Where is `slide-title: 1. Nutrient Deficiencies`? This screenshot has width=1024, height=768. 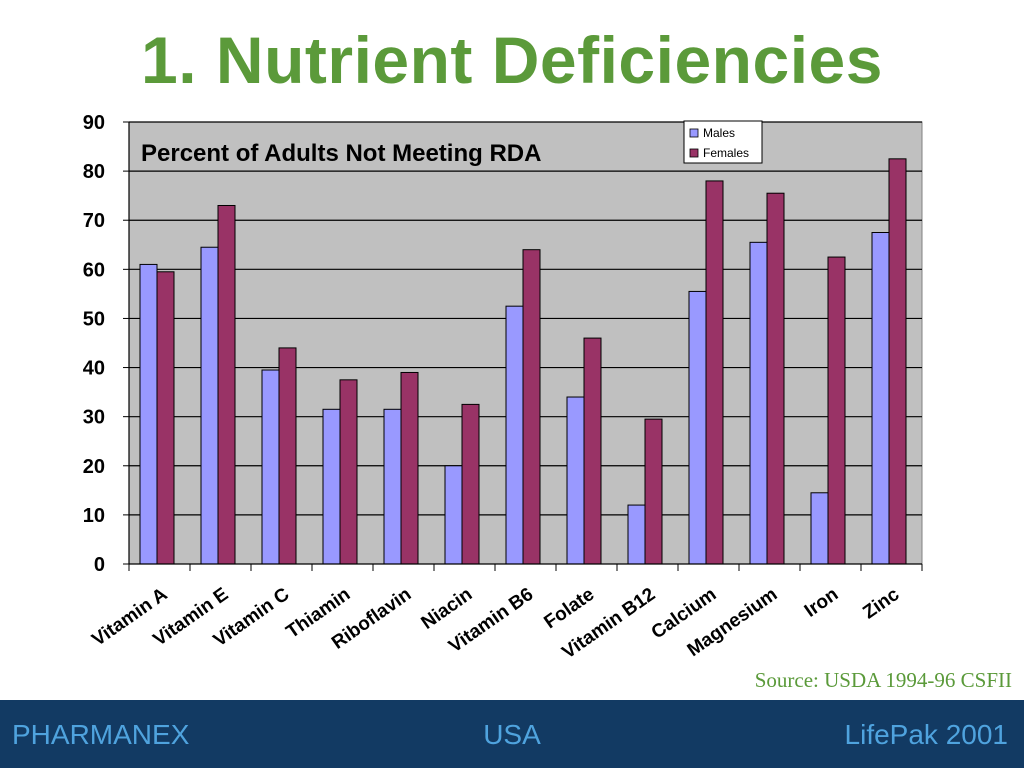
slide-title: 1. Nutrient Deficiencies is located at coordinates (512, 60).